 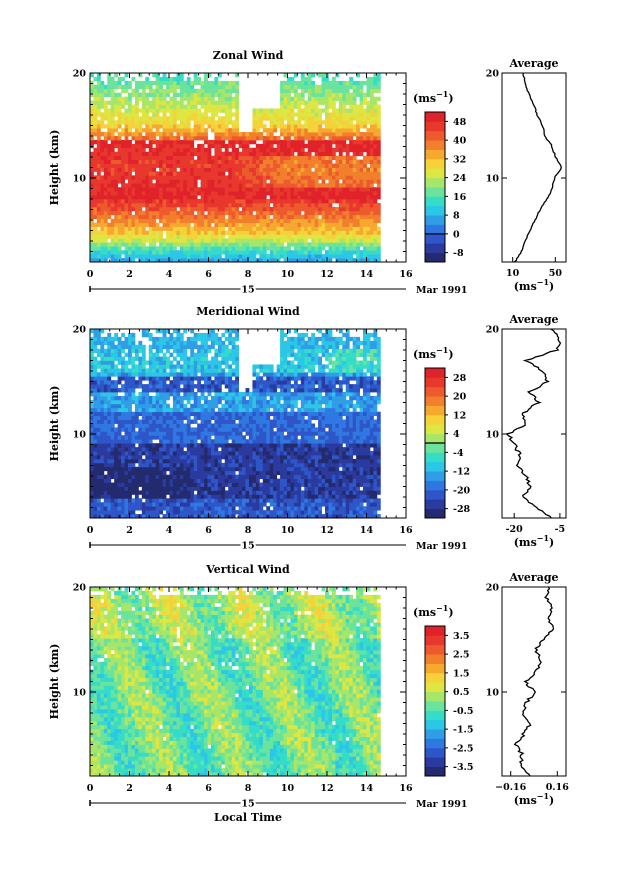 What do you see at coordinates (513, 273) in the screenshot?
I see `profile-x-tick-label: 10` at bounding box center [513, 273].